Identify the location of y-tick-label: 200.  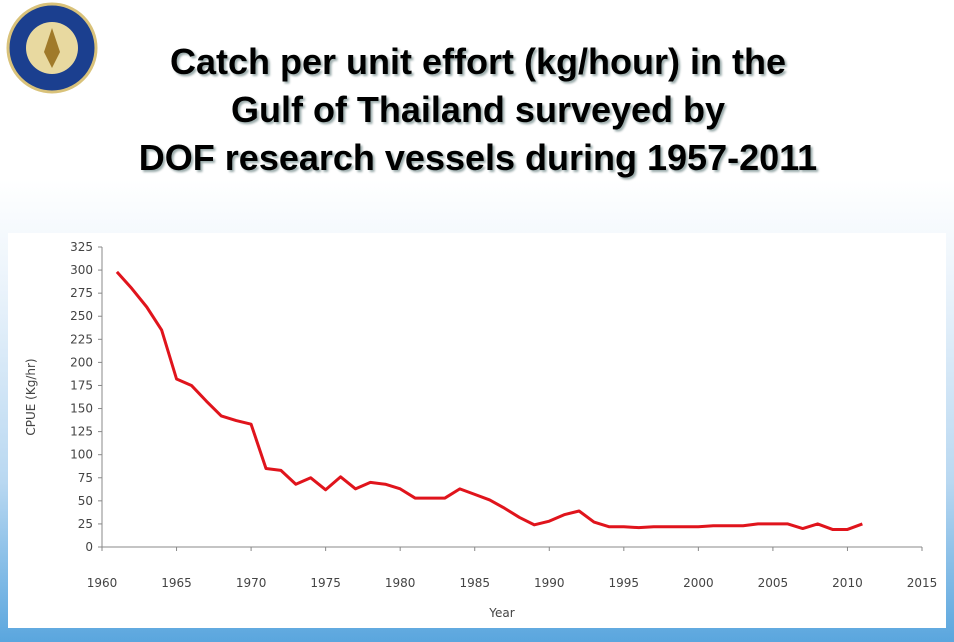
(81, 362).